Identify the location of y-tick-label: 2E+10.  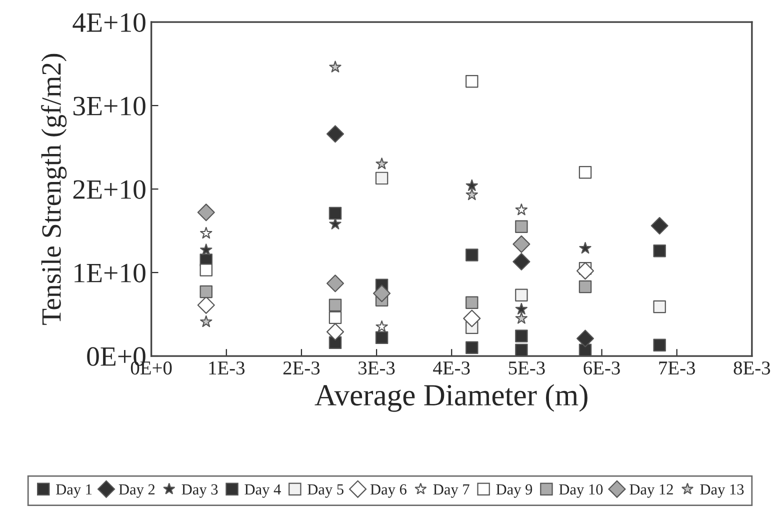
(109, 189).